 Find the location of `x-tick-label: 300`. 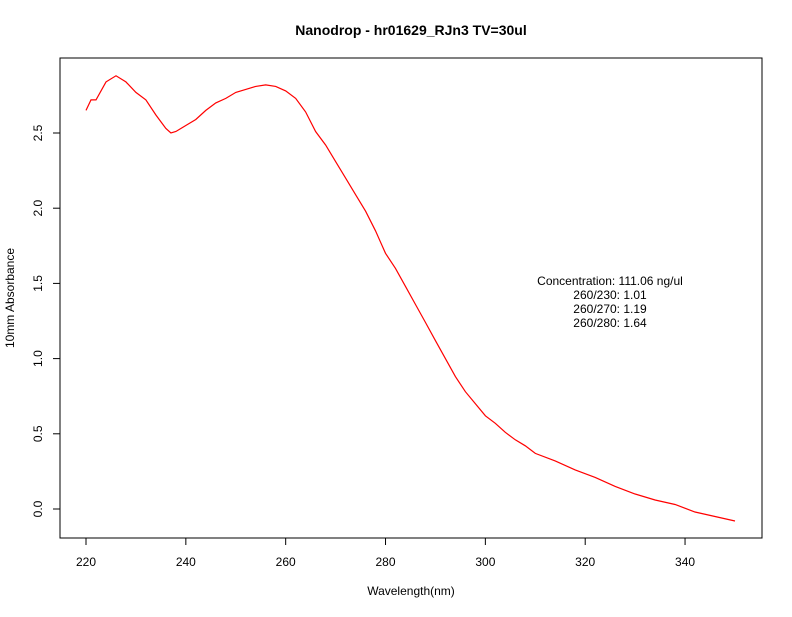

x-tick-label: 300 is located at coordinates (485, 562).